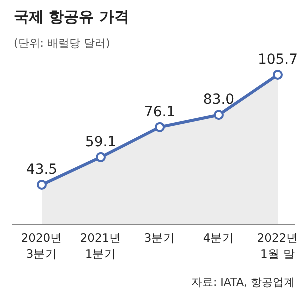 This screenshot has width=305, height=294. I want to click on data-label: 83.0, so click(219, 100).